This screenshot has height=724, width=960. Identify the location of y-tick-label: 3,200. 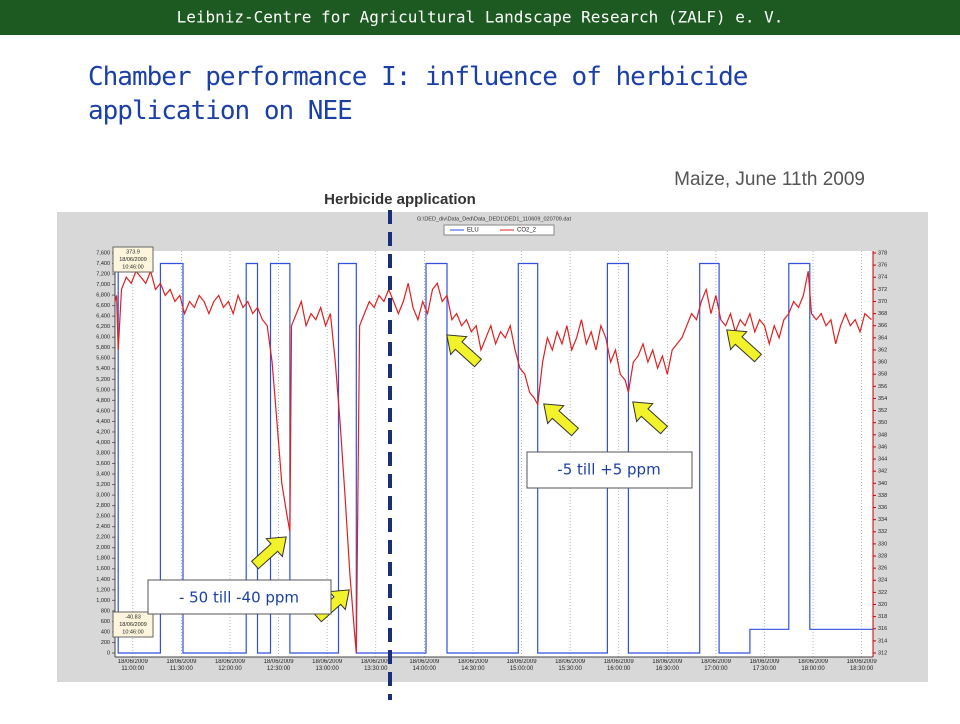
(103, 485).